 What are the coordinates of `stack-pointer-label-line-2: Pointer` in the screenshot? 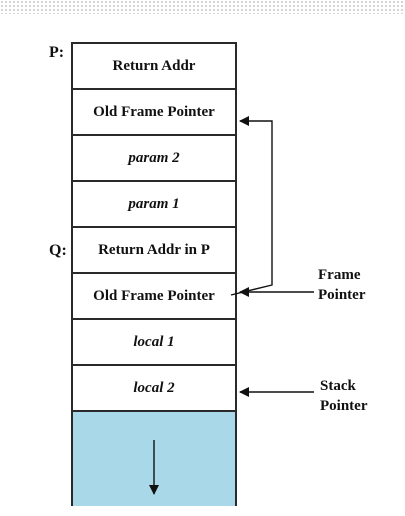 It's located at (344, 406).